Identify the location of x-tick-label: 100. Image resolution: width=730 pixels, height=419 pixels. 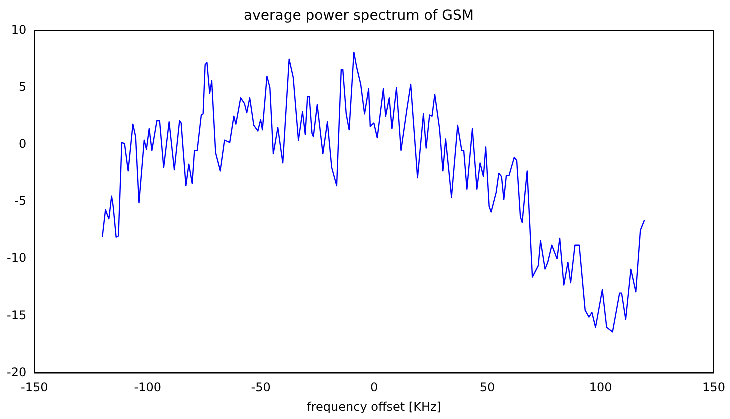
(600, 387).